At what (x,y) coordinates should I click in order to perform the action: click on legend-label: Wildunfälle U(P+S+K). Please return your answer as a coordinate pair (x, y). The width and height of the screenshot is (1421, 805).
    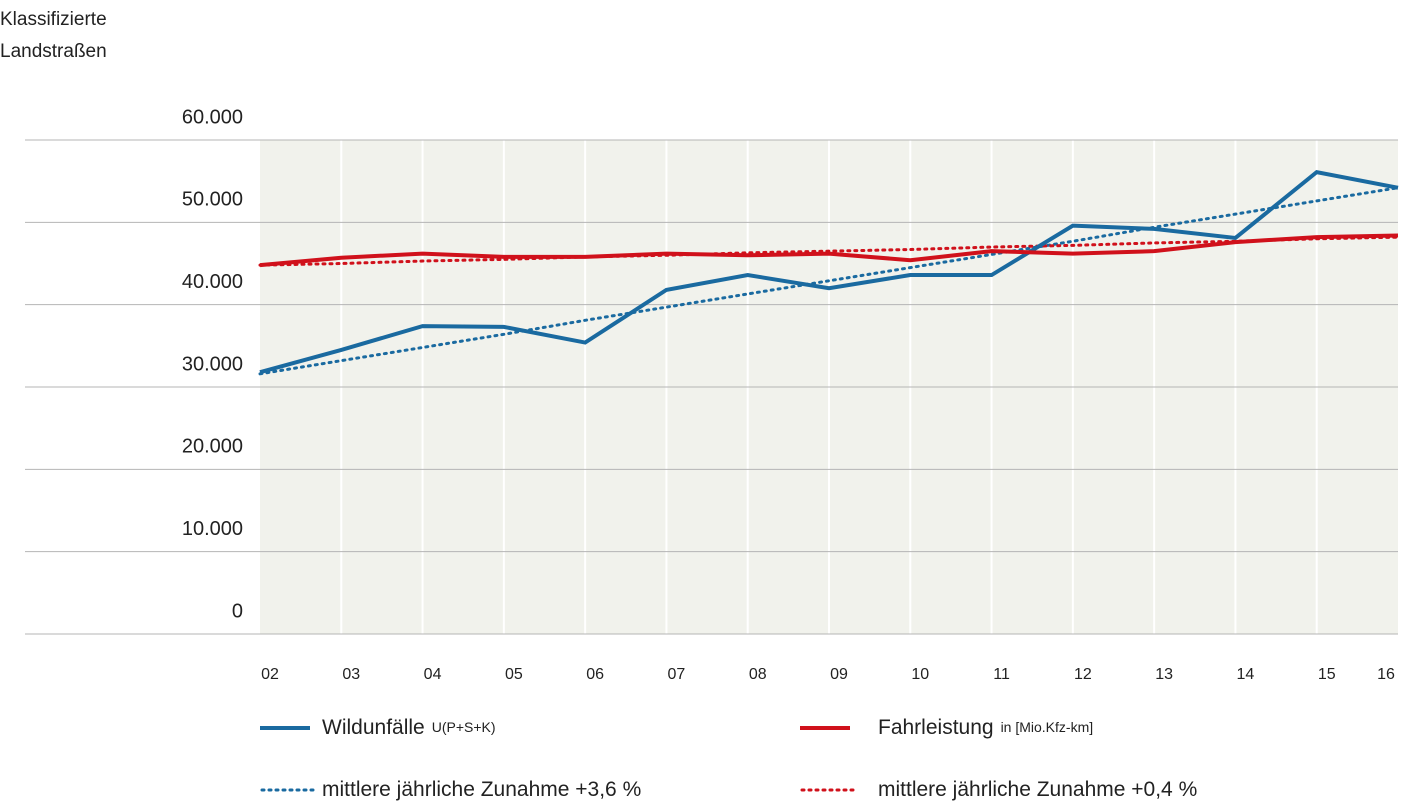
    Looking at the image, I should click on (409, 727).